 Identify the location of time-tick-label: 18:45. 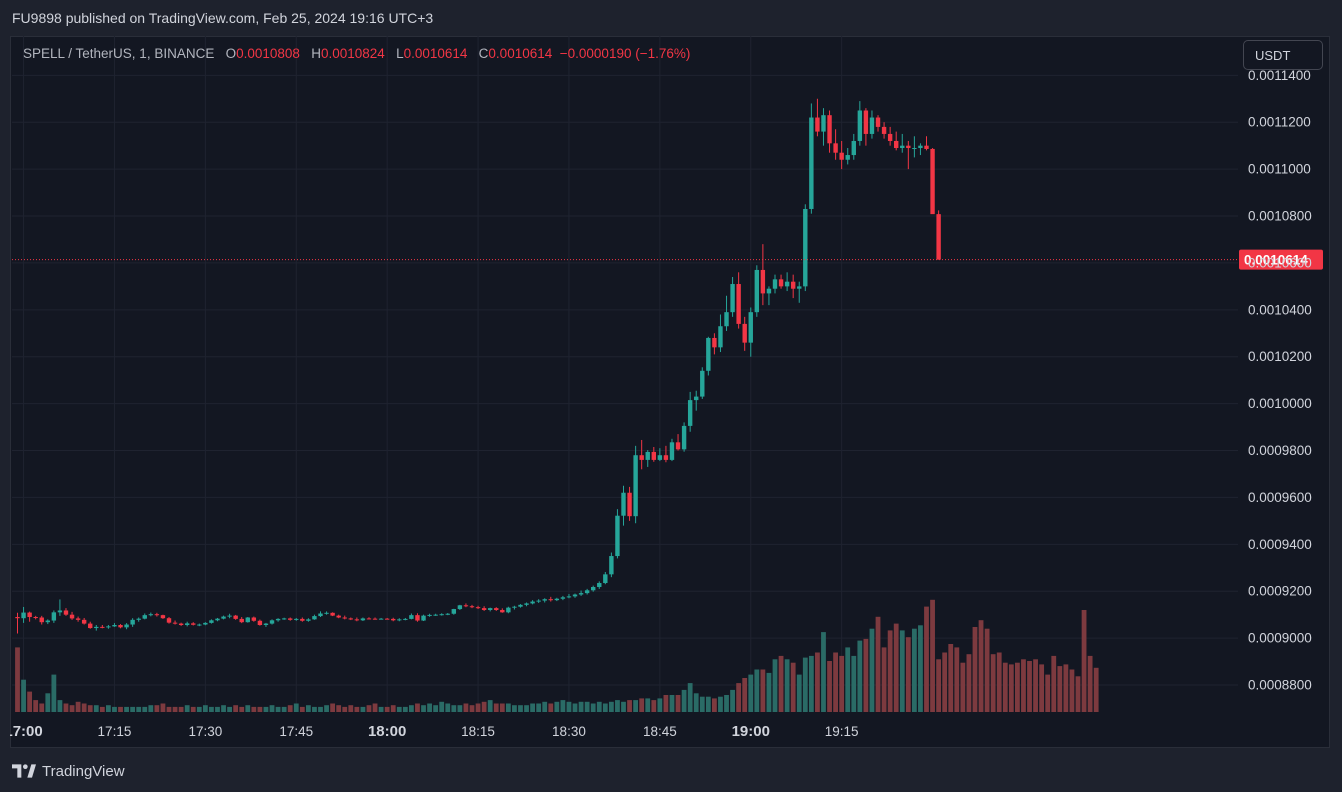
(660, 731).